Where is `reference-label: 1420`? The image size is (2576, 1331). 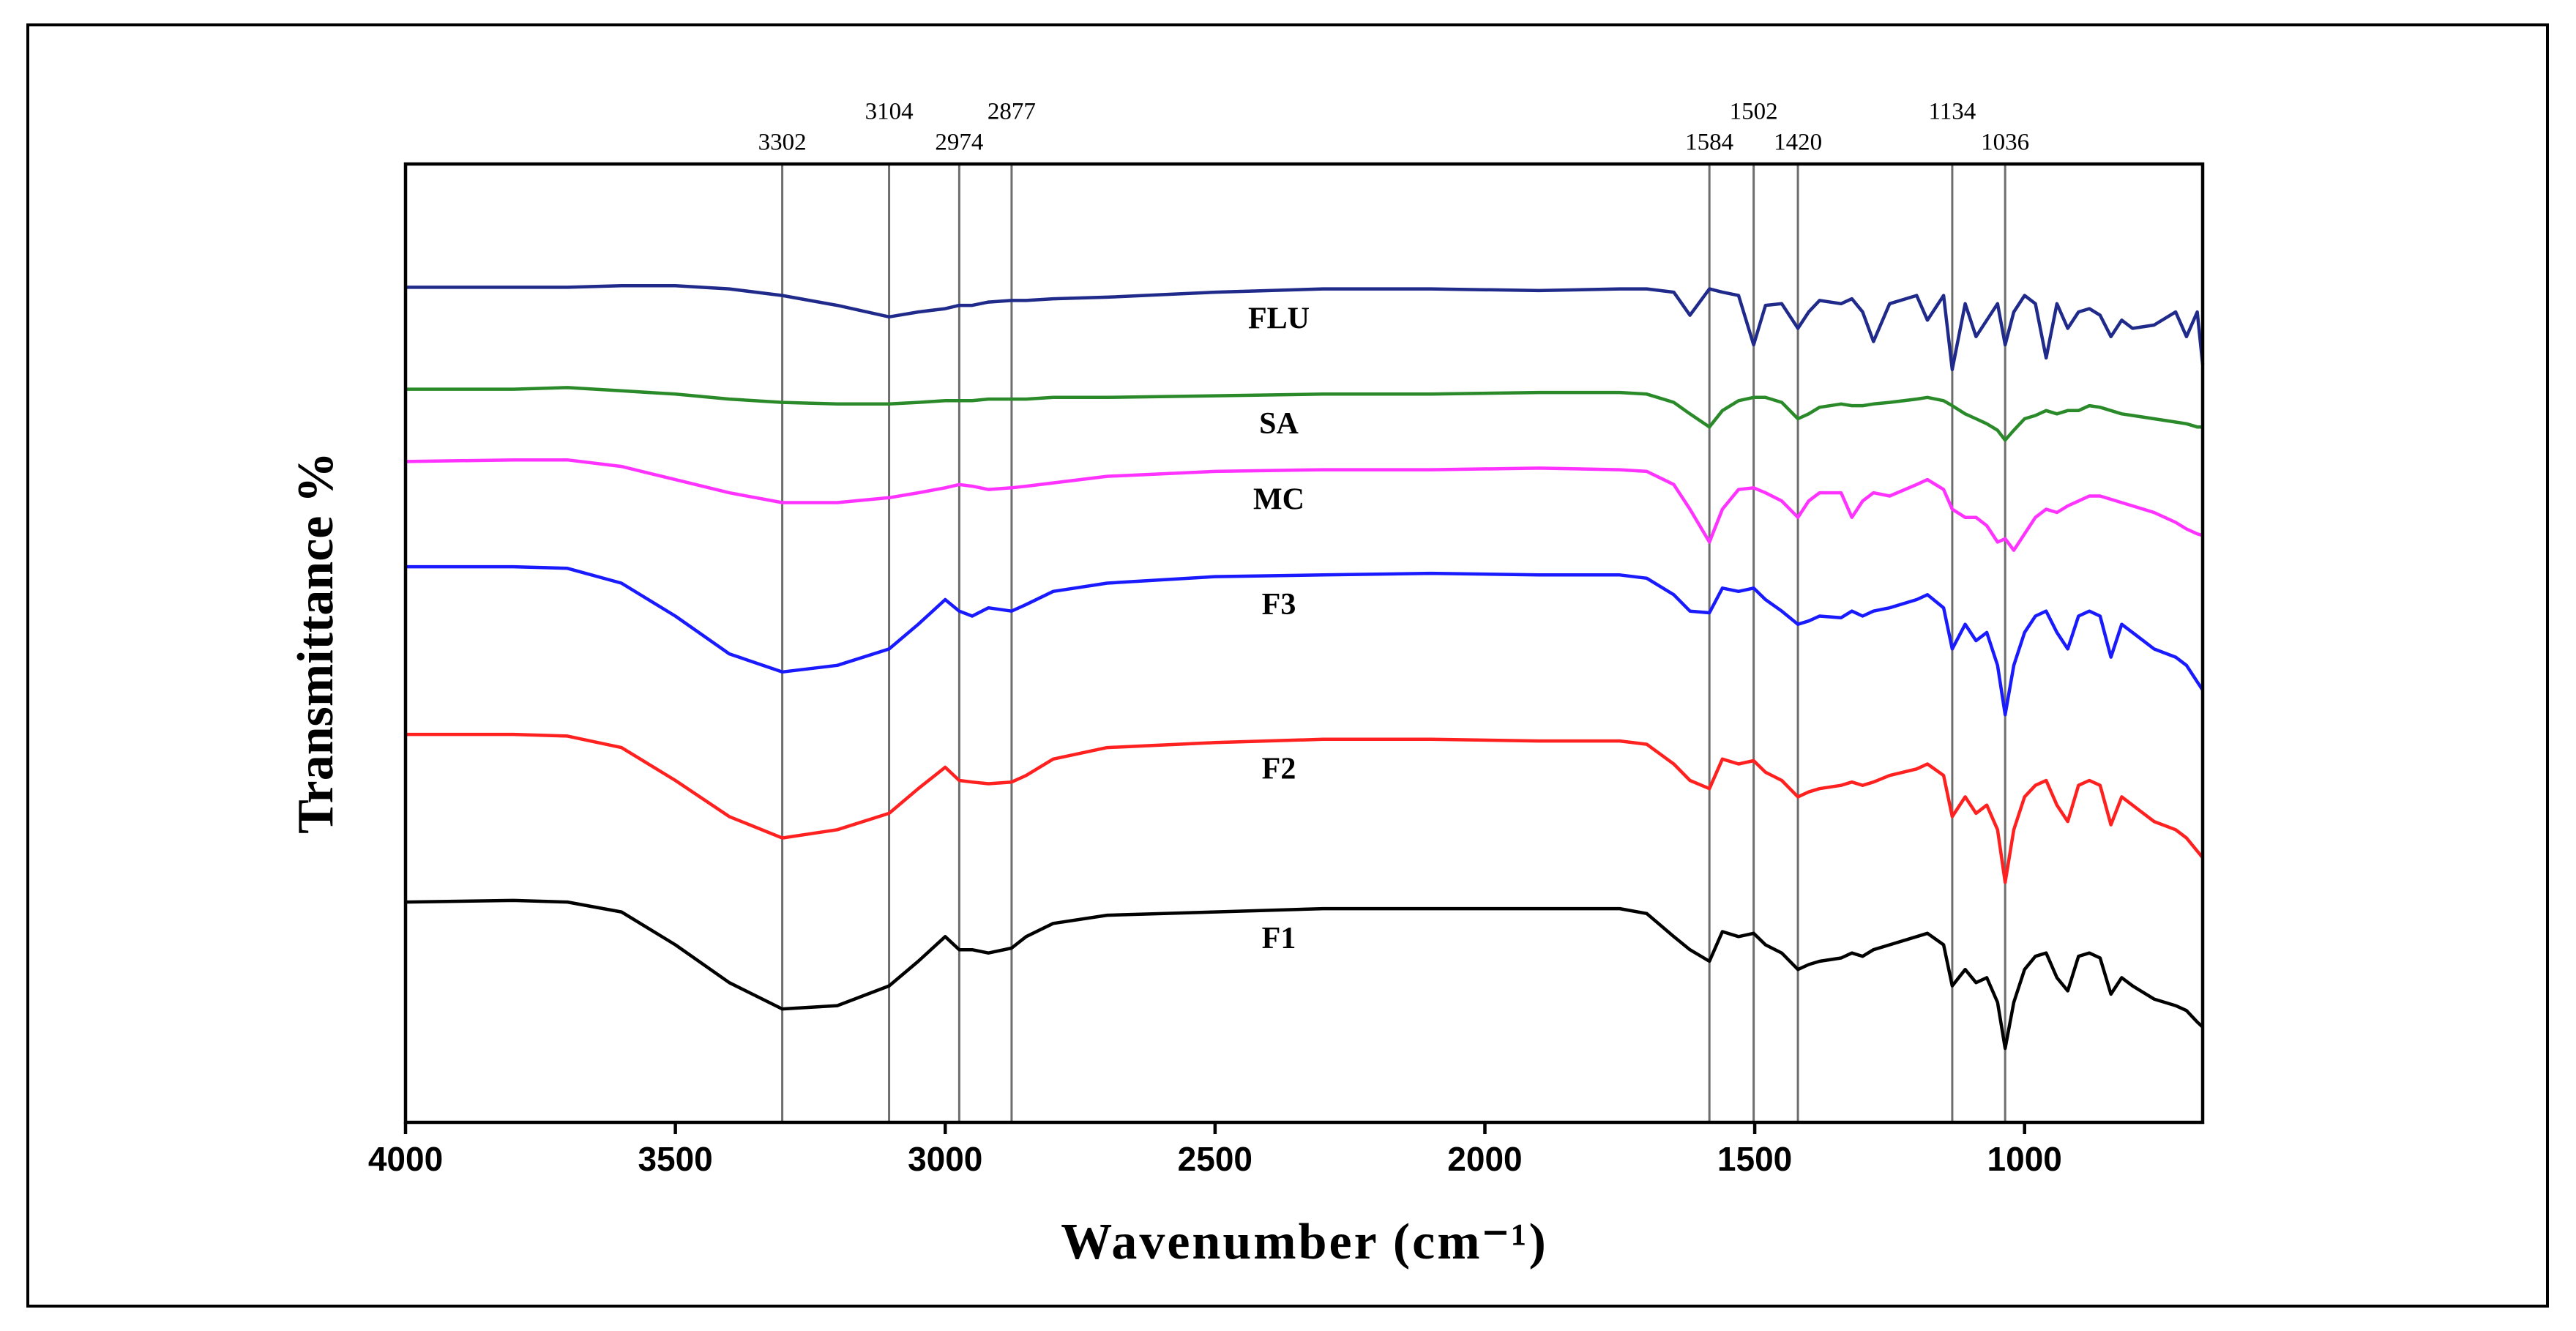 reference-label: 1420 is located at coordinates (1798, 143).